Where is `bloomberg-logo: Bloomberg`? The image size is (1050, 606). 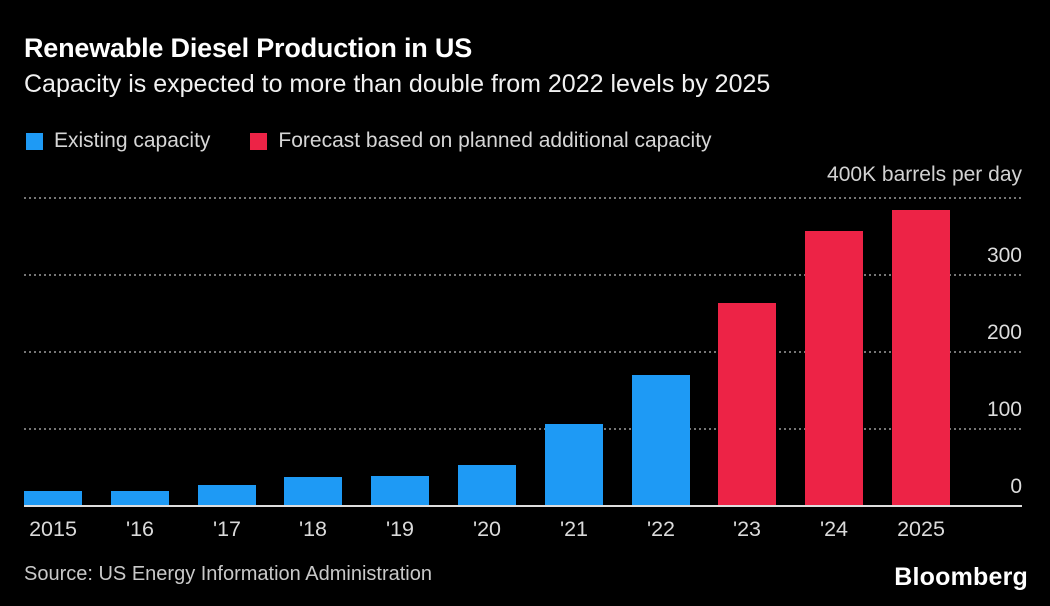
bloomberg-logo: Bloomberg is located at coordinates (961, 577).